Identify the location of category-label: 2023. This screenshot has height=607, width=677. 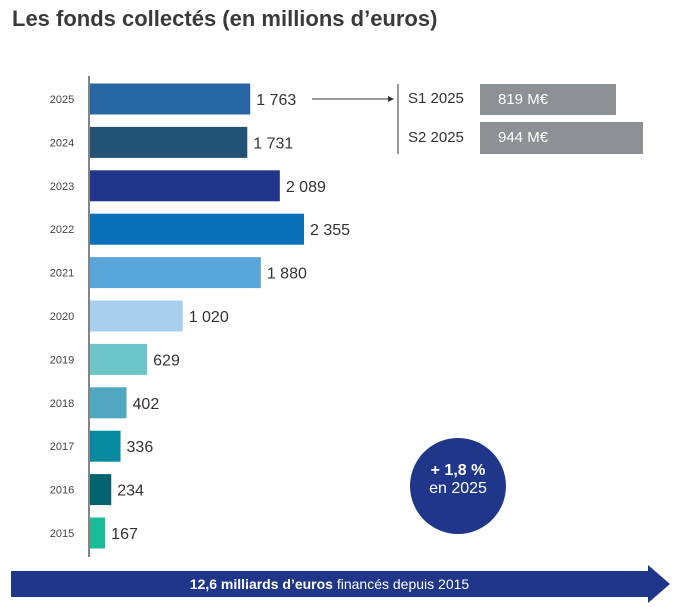
(62, 187).